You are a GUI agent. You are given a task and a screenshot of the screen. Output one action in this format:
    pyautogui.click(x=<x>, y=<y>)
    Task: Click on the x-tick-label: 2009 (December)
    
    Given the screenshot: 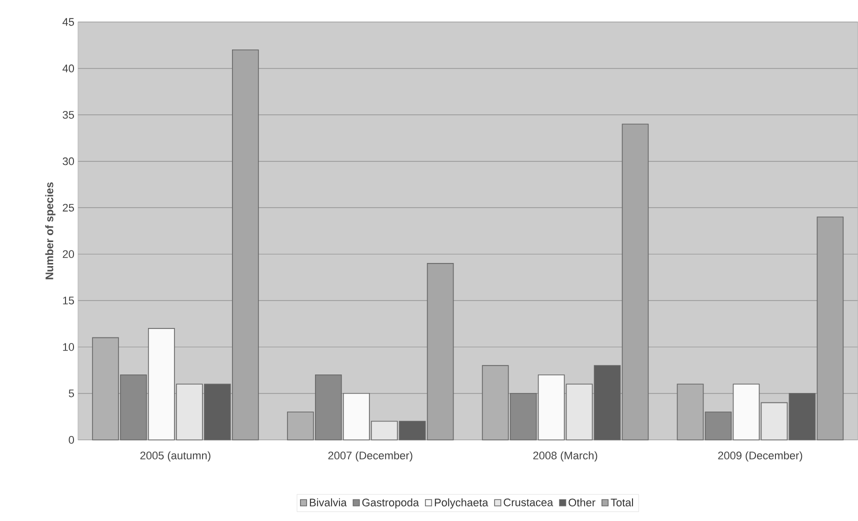 What is the action you would take?
    pyautogui.click(x=760, y=456)
    